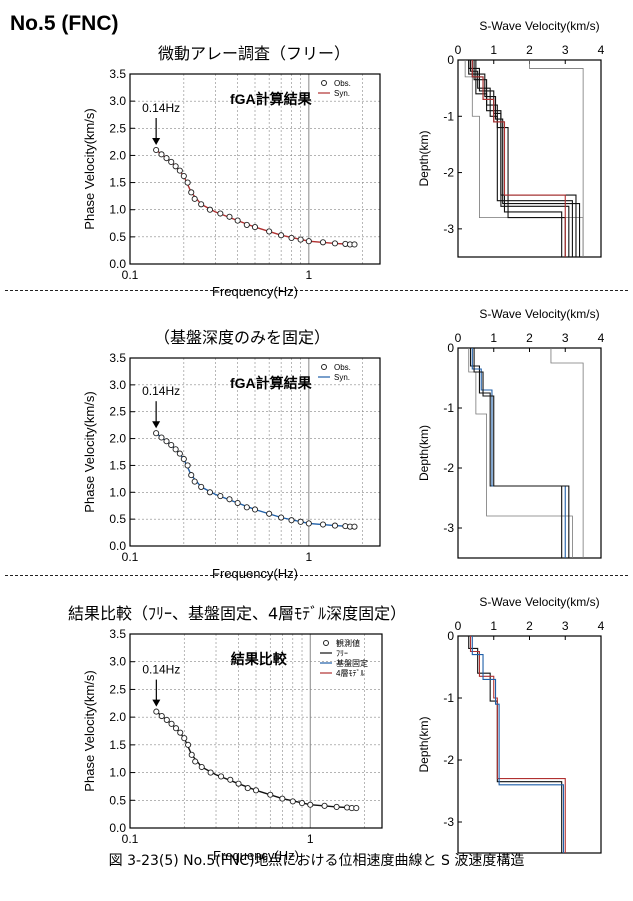 The image size is (633, 901). Describe the element at coordinates (342, 83) in the screenshot. I see `legend-entry-label: Obs.` at that location.